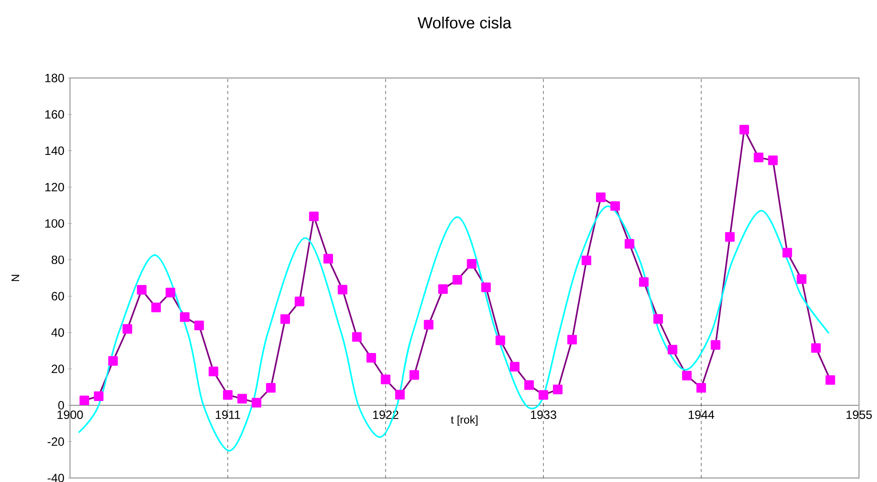 This screenshot has width=877, height=482. What do you see at coordinates (54, 150) in the screenshot?
I see `y-tick-label: 140` at bounding box center [54, 150].